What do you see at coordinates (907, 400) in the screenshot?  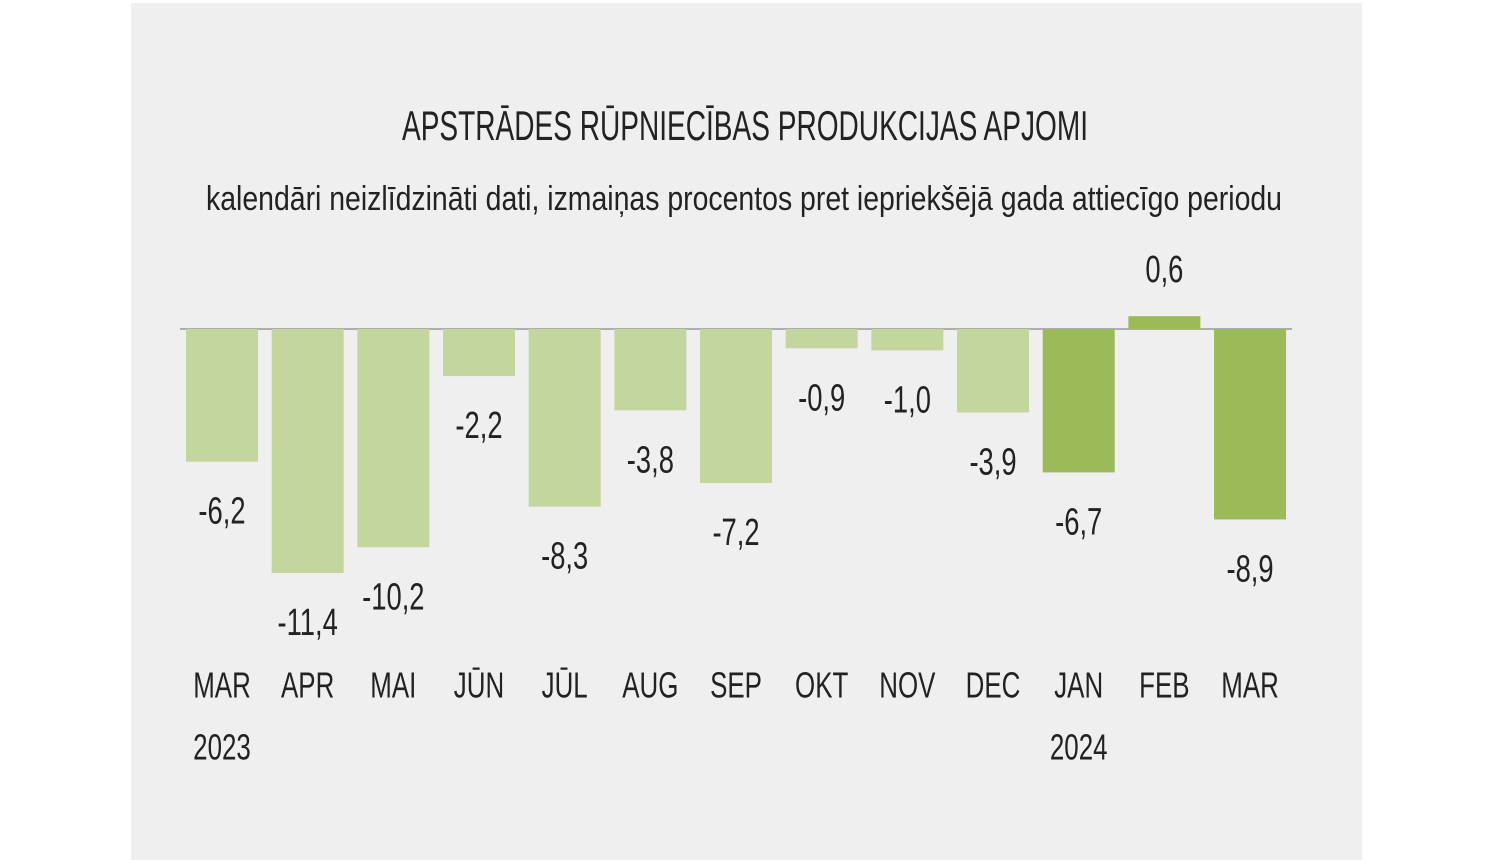 I see `value-label: -1,0` at bounding box center [907, 400].